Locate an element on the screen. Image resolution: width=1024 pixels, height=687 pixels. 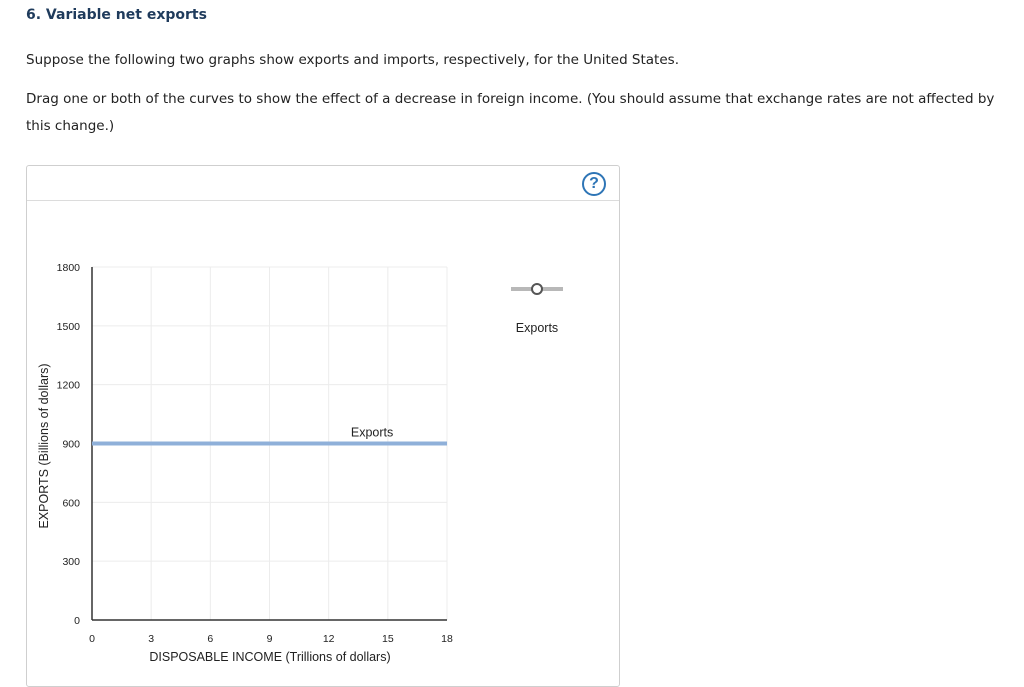
graph-panel-header: ? is located at coordinates (323, 183).